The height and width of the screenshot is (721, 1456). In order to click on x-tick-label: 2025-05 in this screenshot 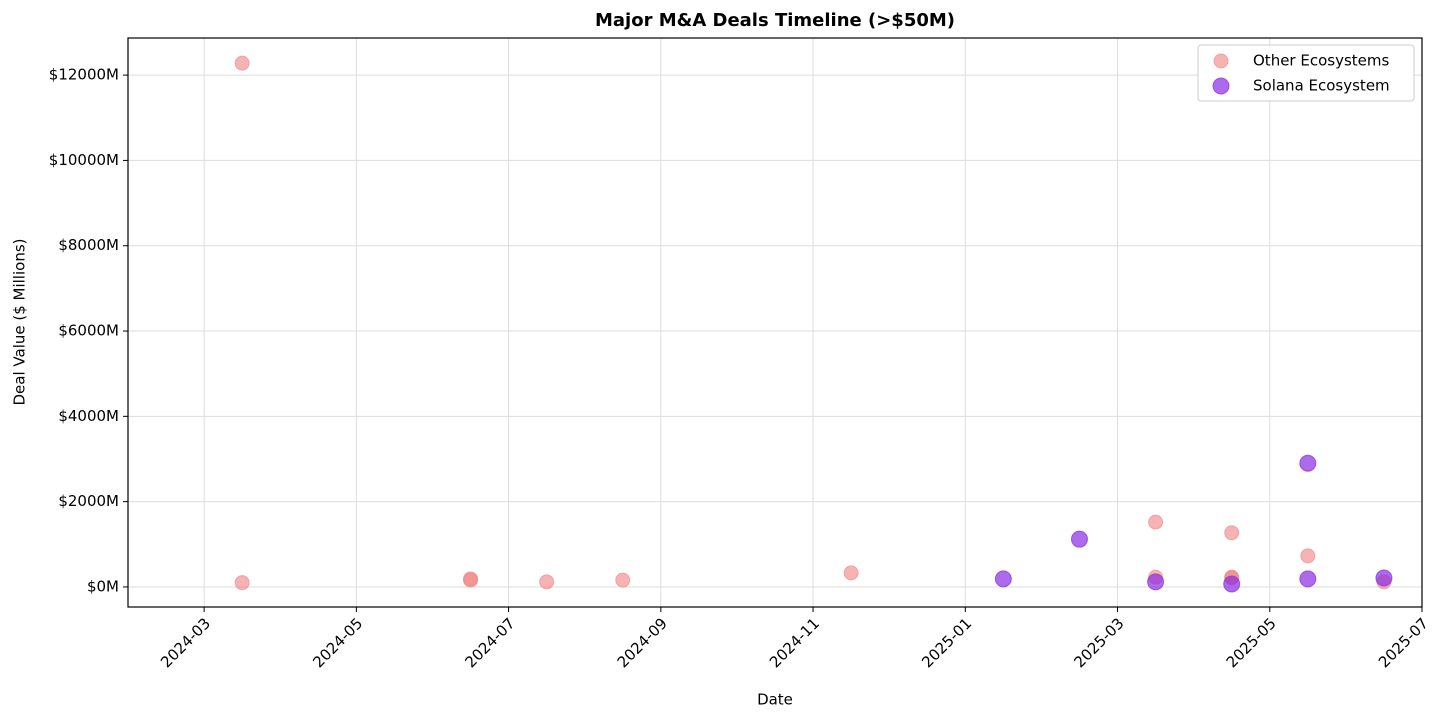, I will do `click(1251, 642)`.